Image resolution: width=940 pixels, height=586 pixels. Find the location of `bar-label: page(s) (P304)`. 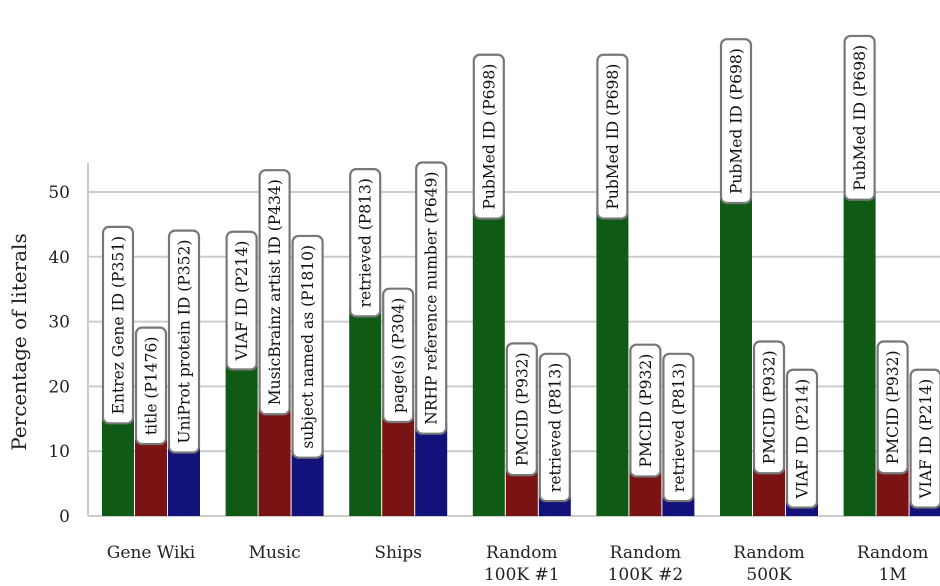

bar-label: page(s) (P304) is located at coordinates (399, 355).